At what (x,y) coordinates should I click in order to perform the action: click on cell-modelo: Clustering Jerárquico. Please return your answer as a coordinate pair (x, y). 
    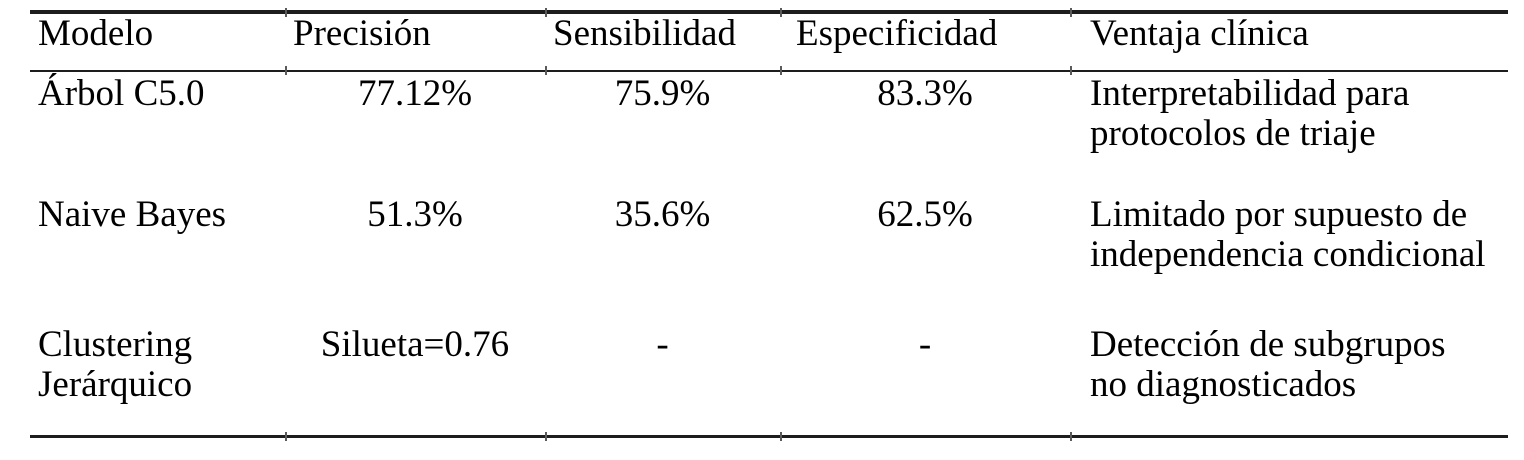
    Looking at the image, I should click on (157, 365).